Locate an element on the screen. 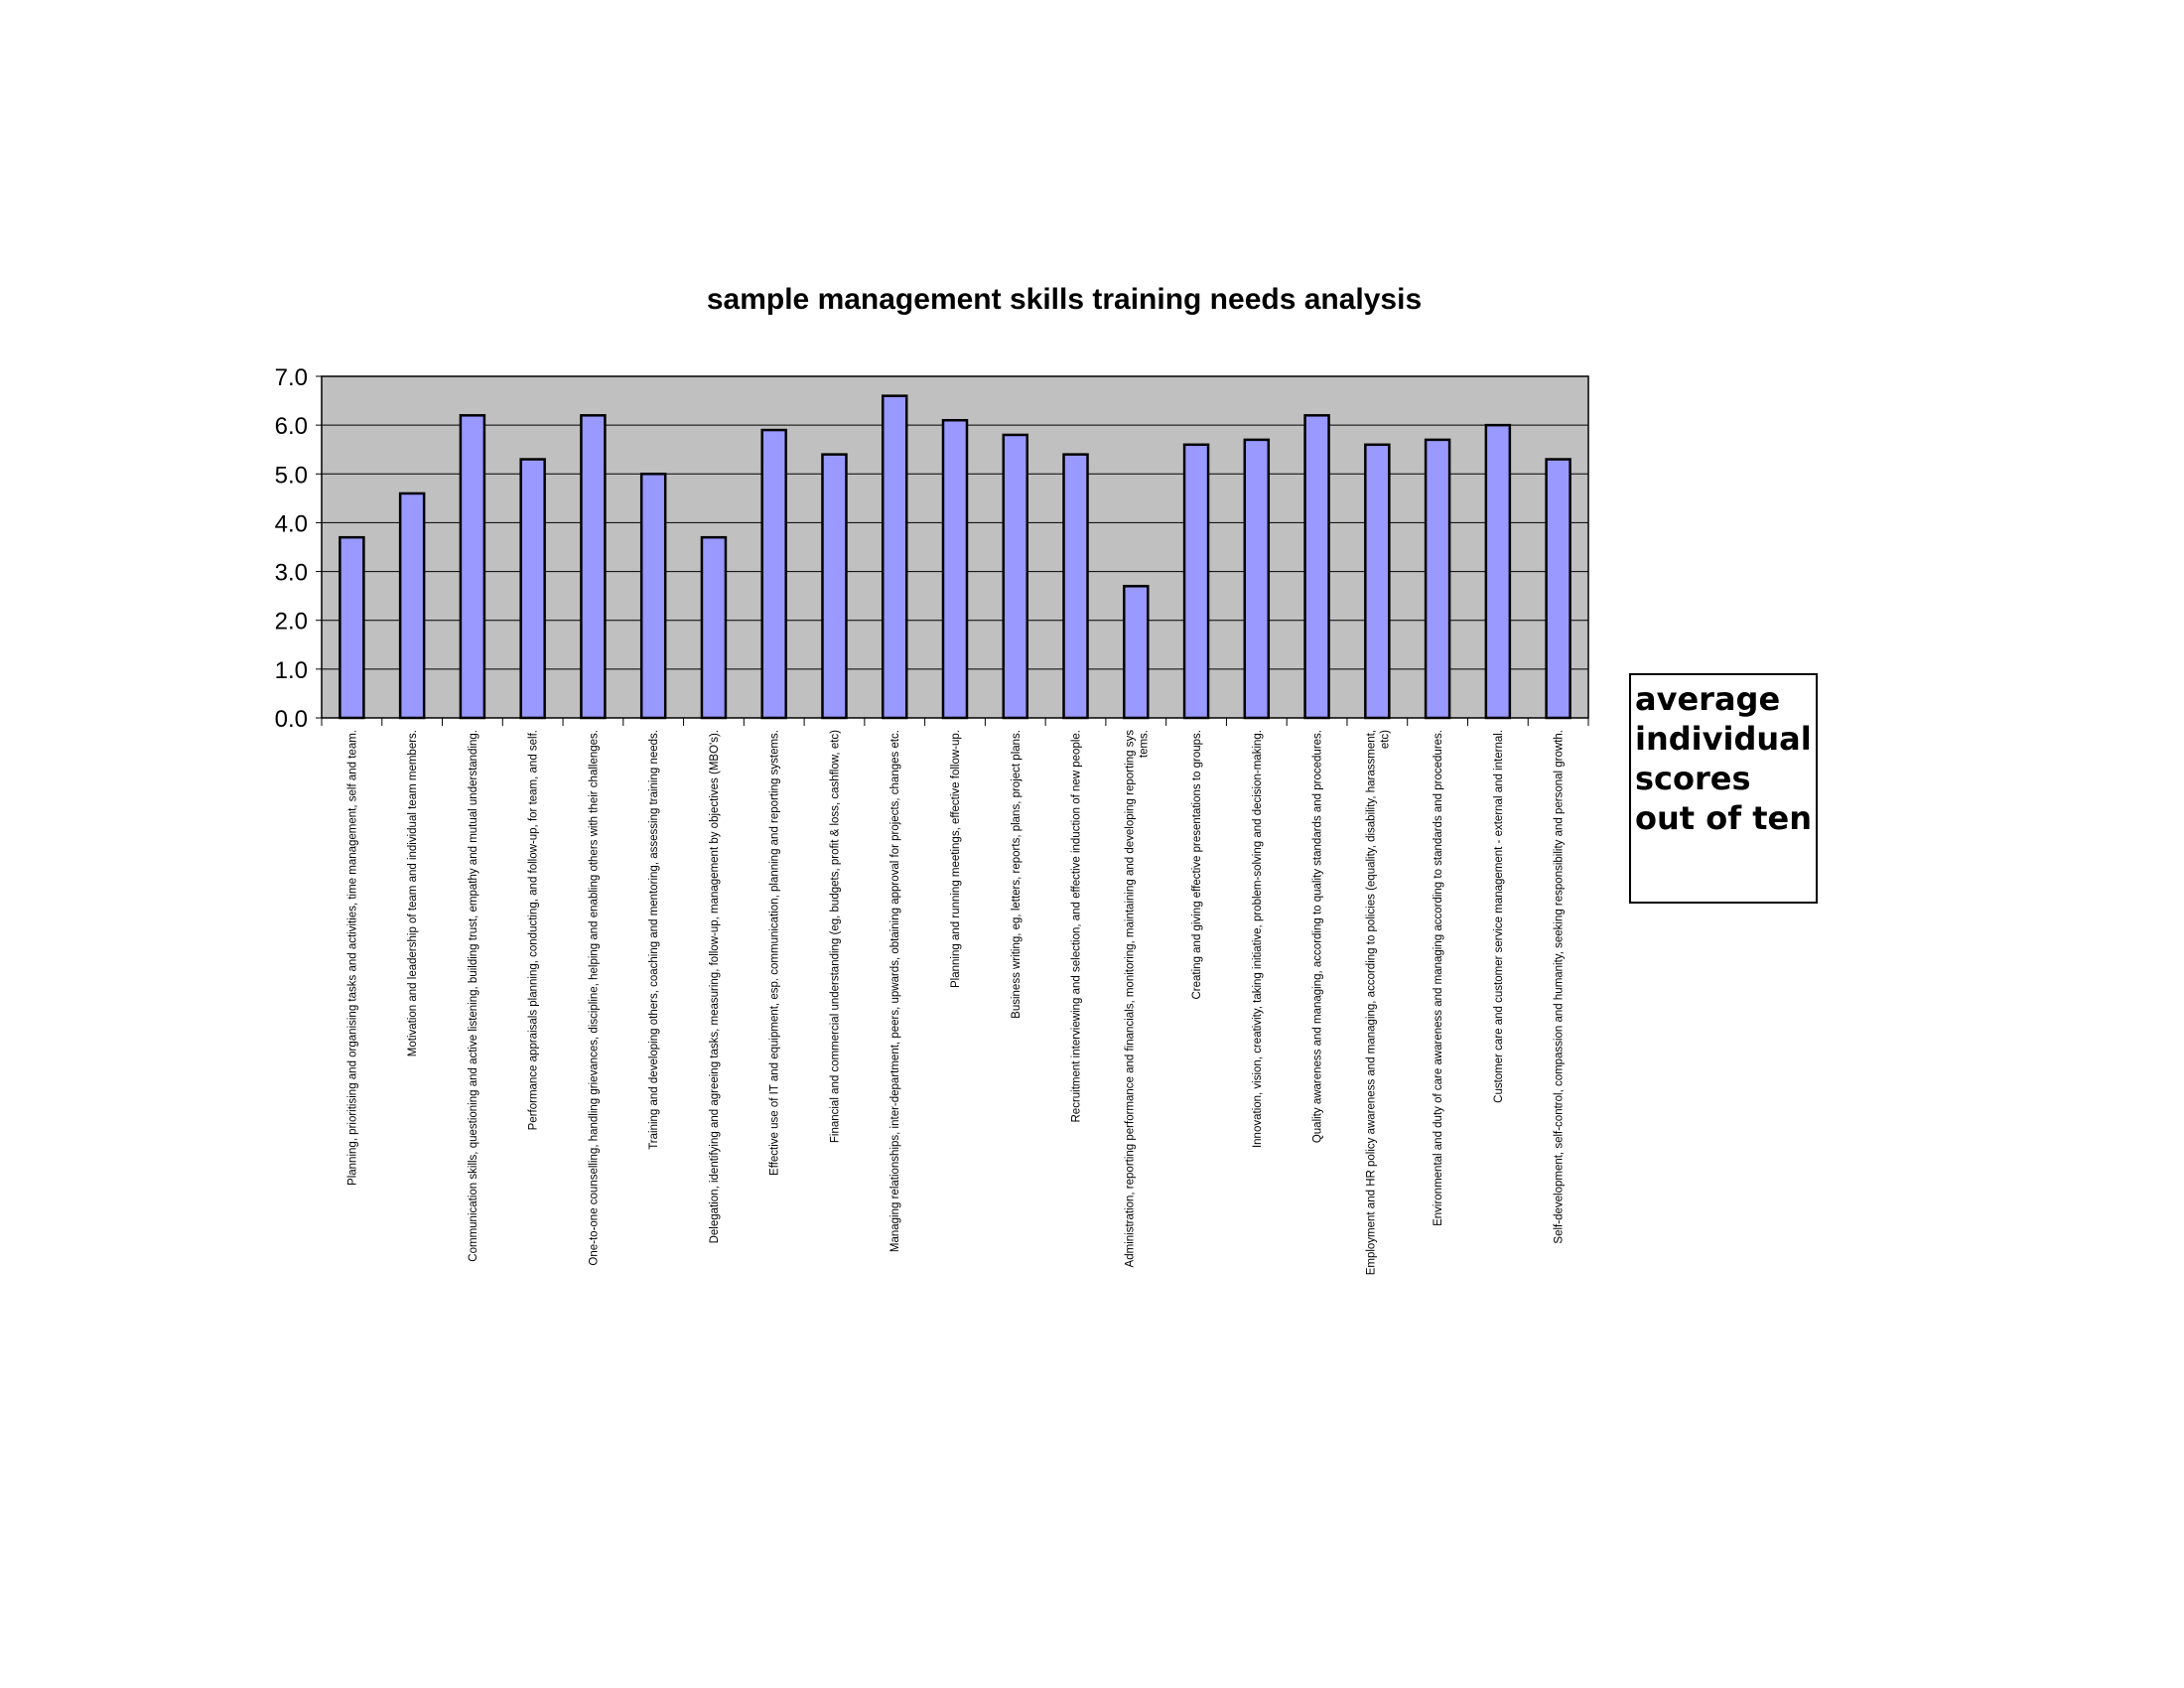 Image resolution: width=2184 pixels, height=1688 pixels. bars is located at coordinates (955, 557).